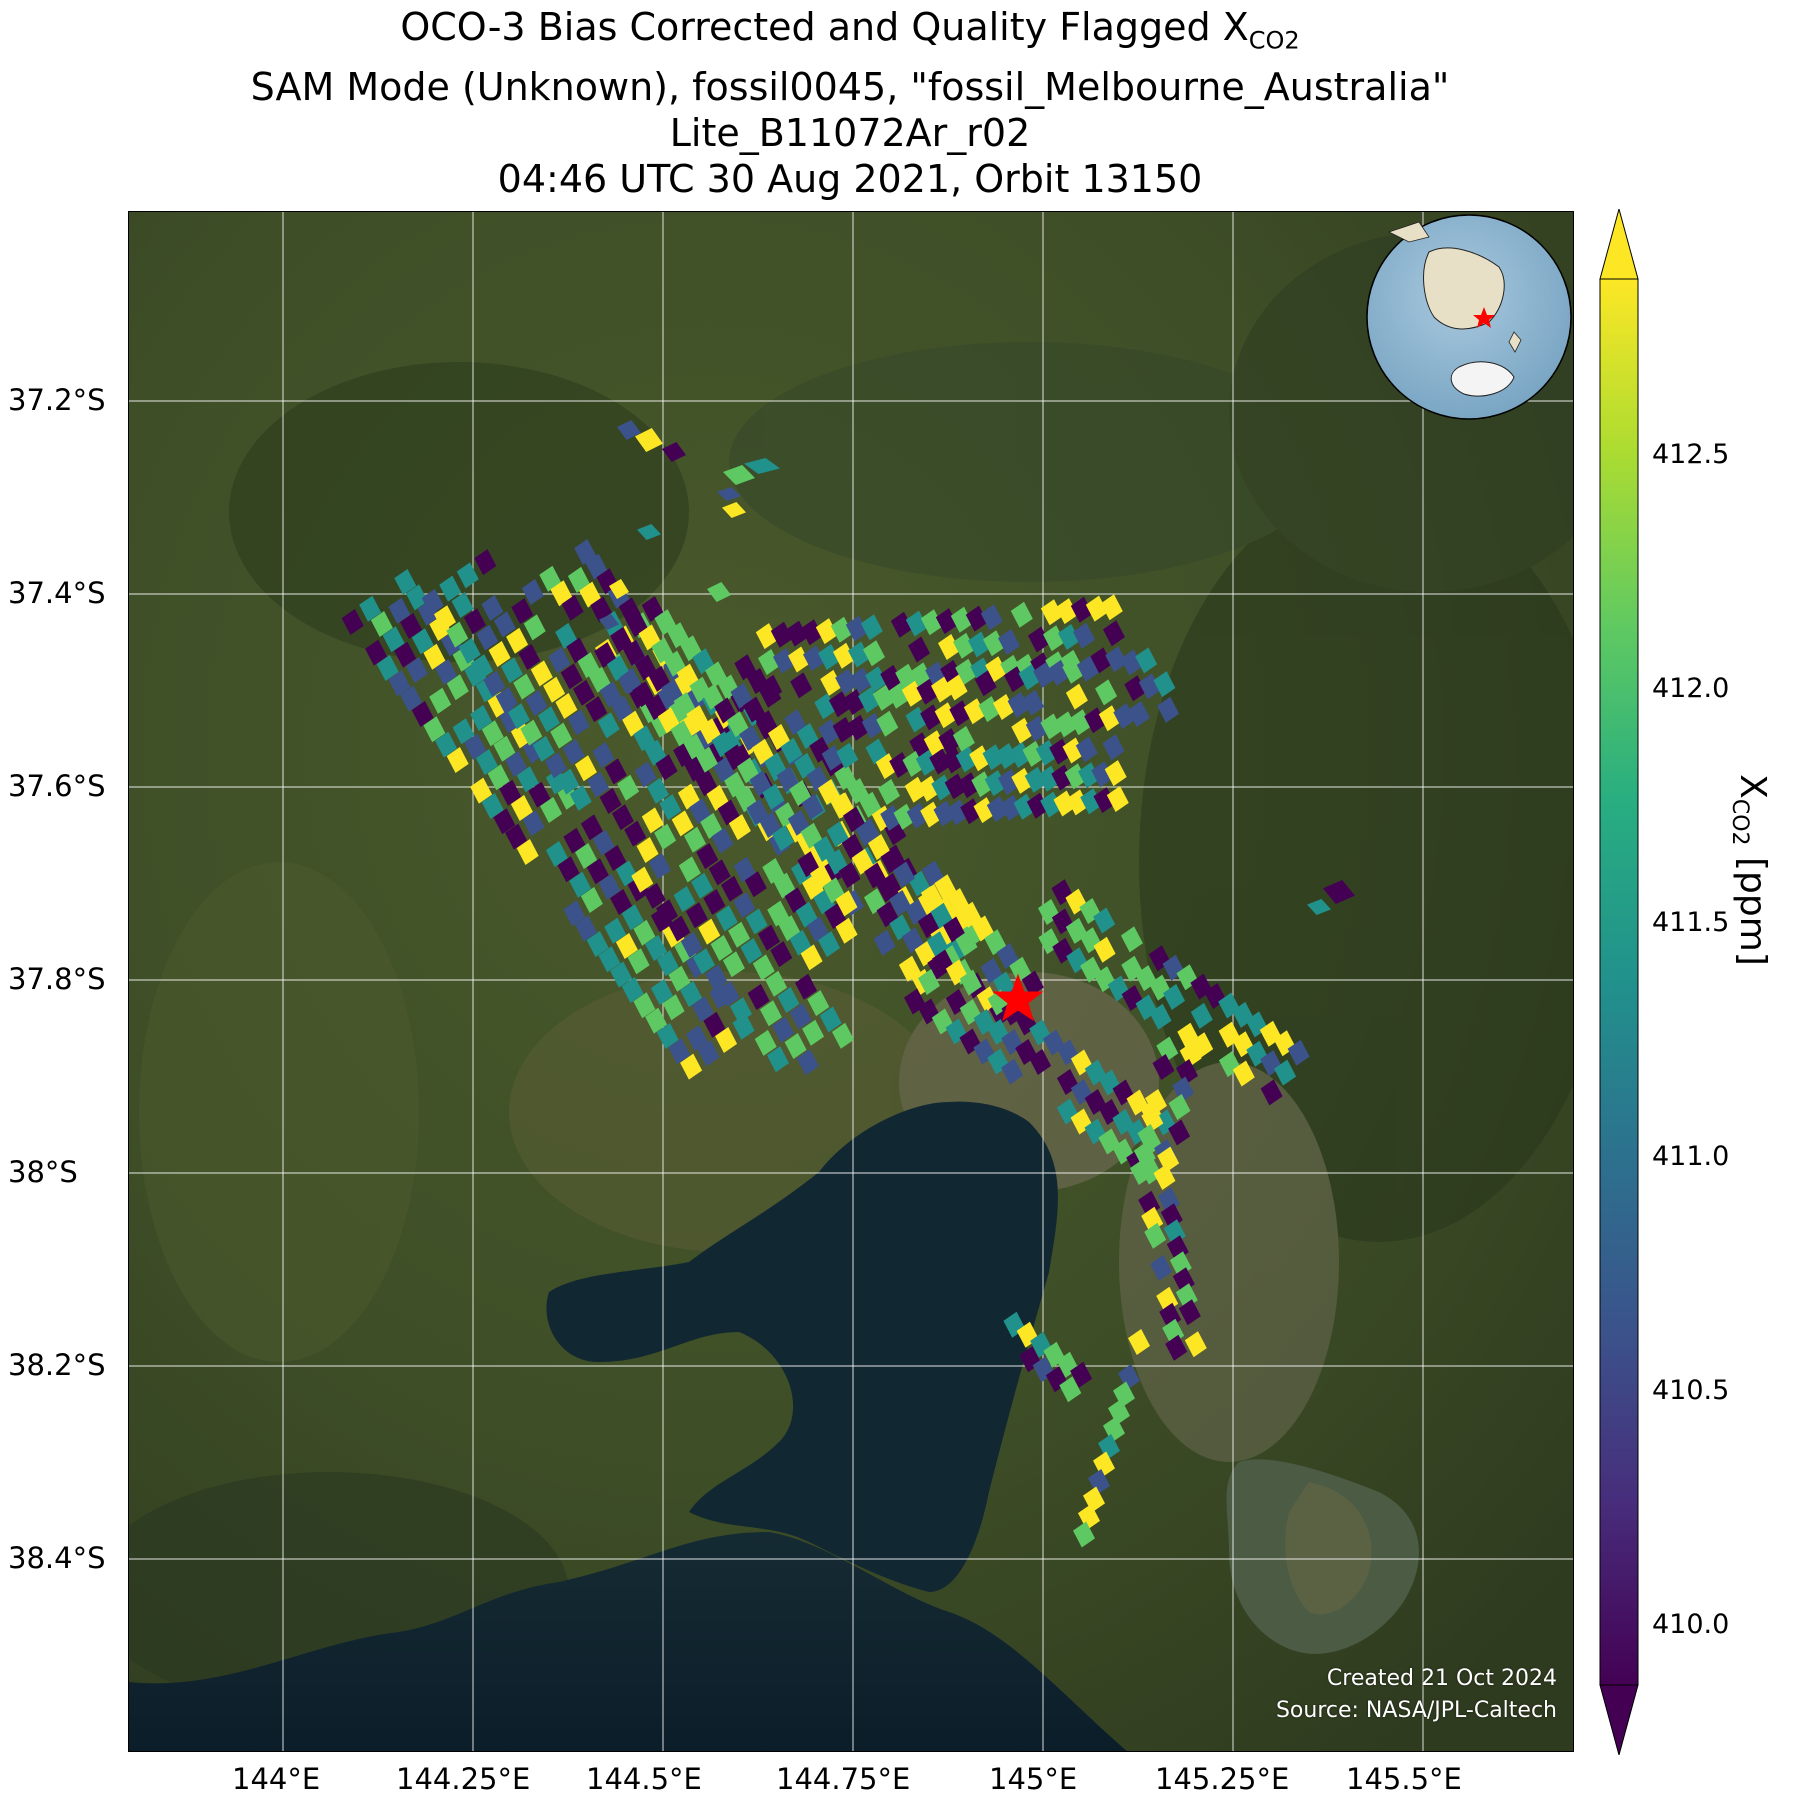  Describe the element at coordinates (1018, 997) in the screenshot. I see `target-star-marker` at that location.